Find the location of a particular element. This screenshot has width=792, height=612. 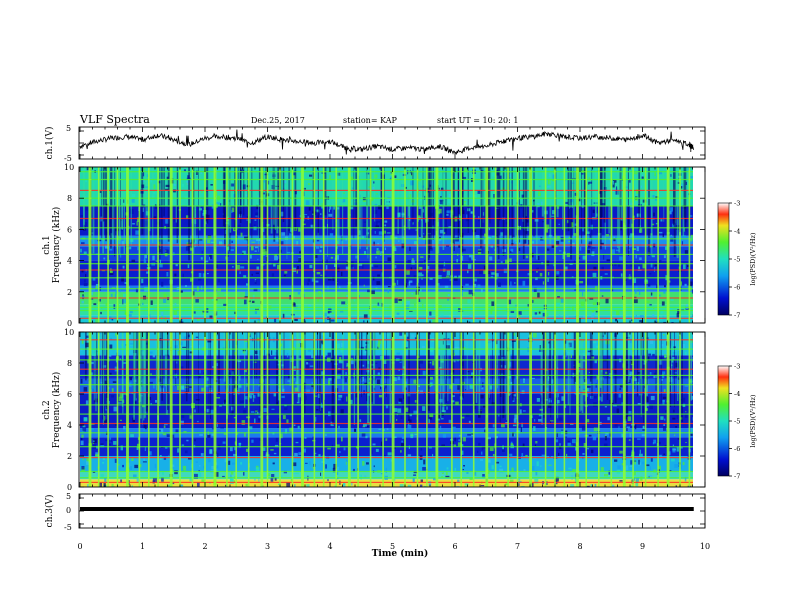

ch1-waveform-frame is located at coordinates (392, 143).